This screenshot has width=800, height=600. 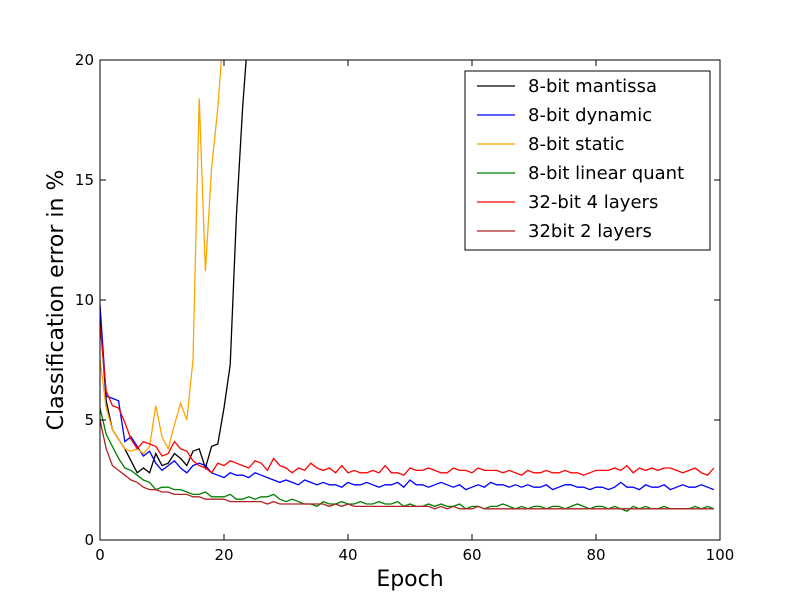 What do you see at coordinates (223, 555) in the screenshot?
I see `x-tick-label: 20` at bounding box center [223, 555].